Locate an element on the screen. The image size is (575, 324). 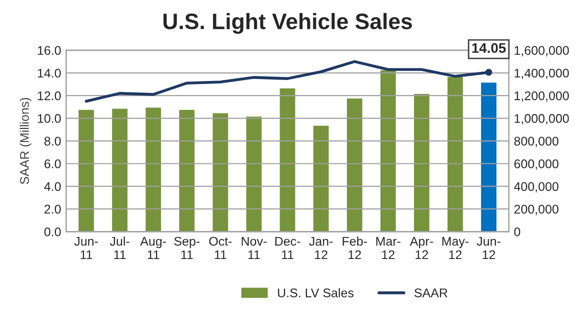
y-tick-label: 12.0 is located at coordinates (49, 95).